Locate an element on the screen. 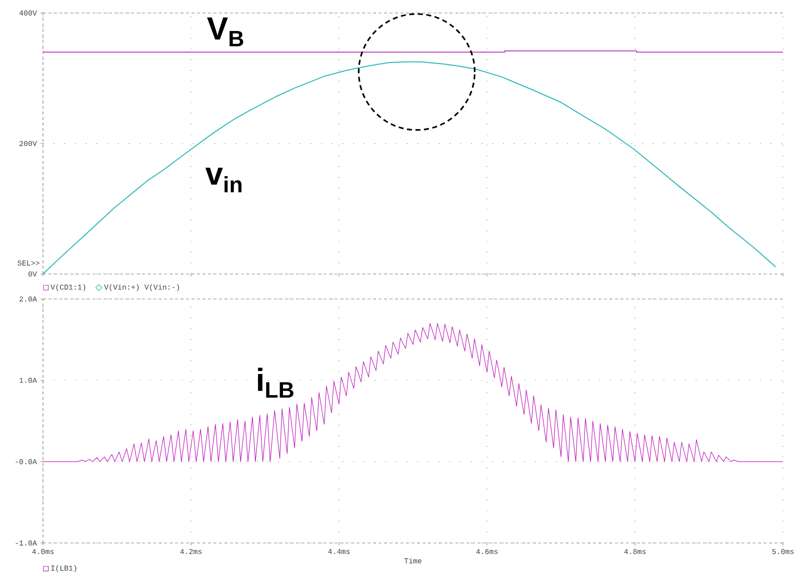  annotation: v$_{in}$ is located at coordinates (223, 180).